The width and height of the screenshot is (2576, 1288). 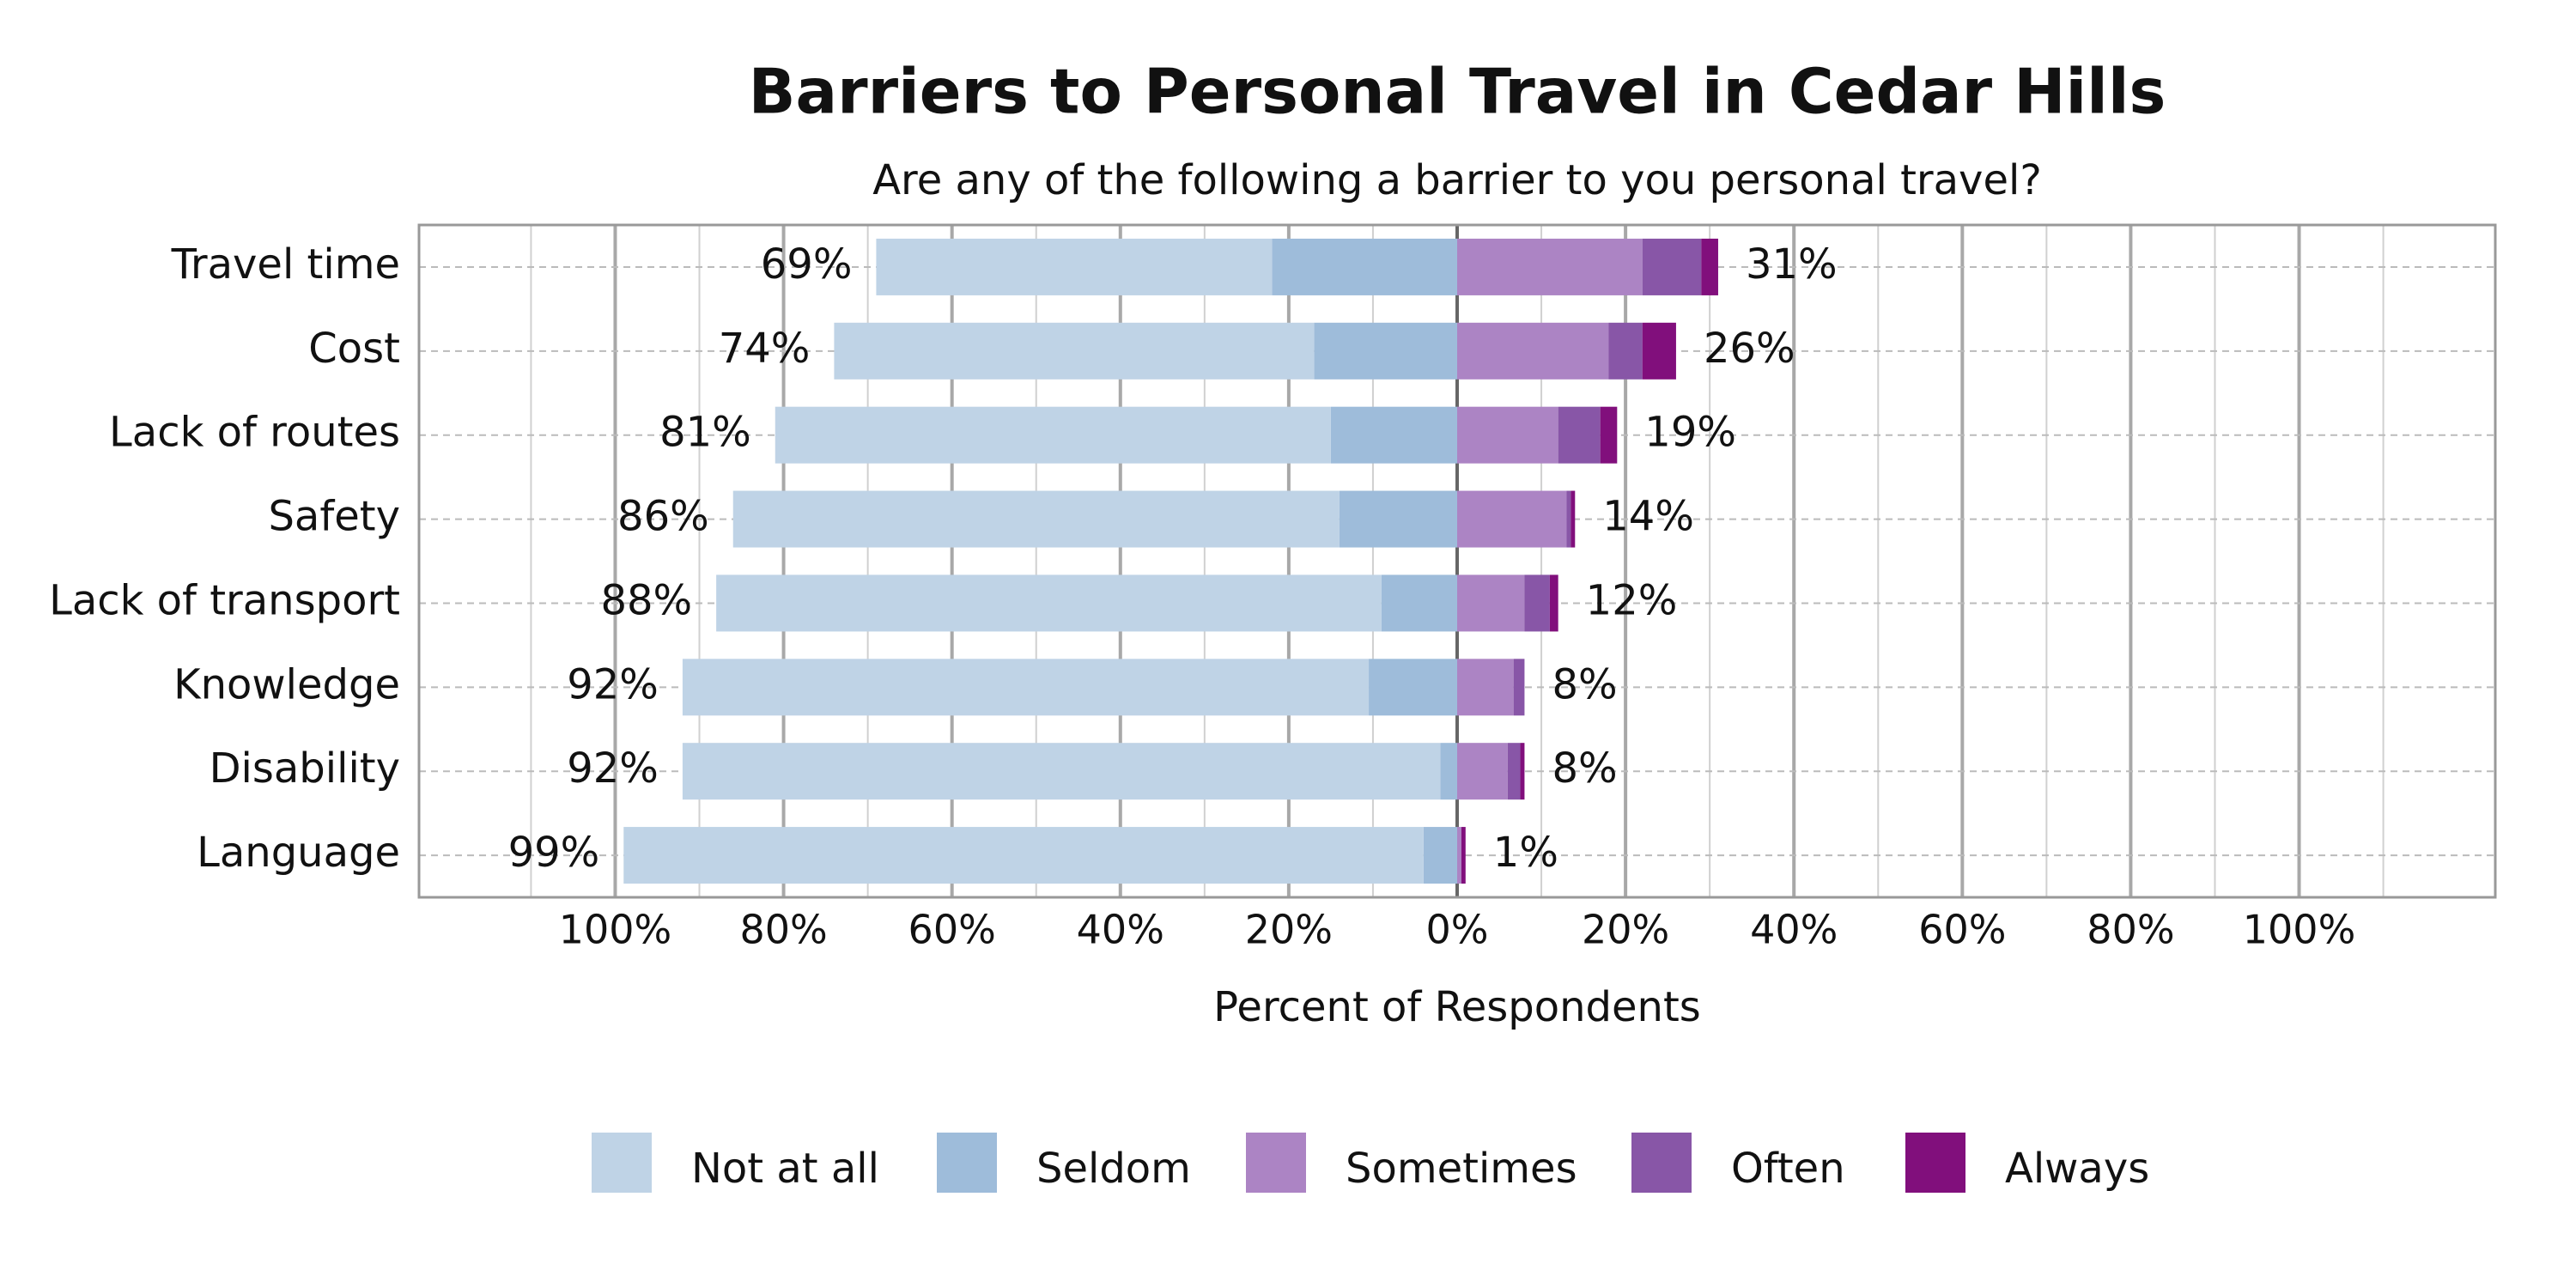 What do you see at coordinates (334, 517) in the screenshot?
I see `category-label: Safety` at bounding box center [334, 517].